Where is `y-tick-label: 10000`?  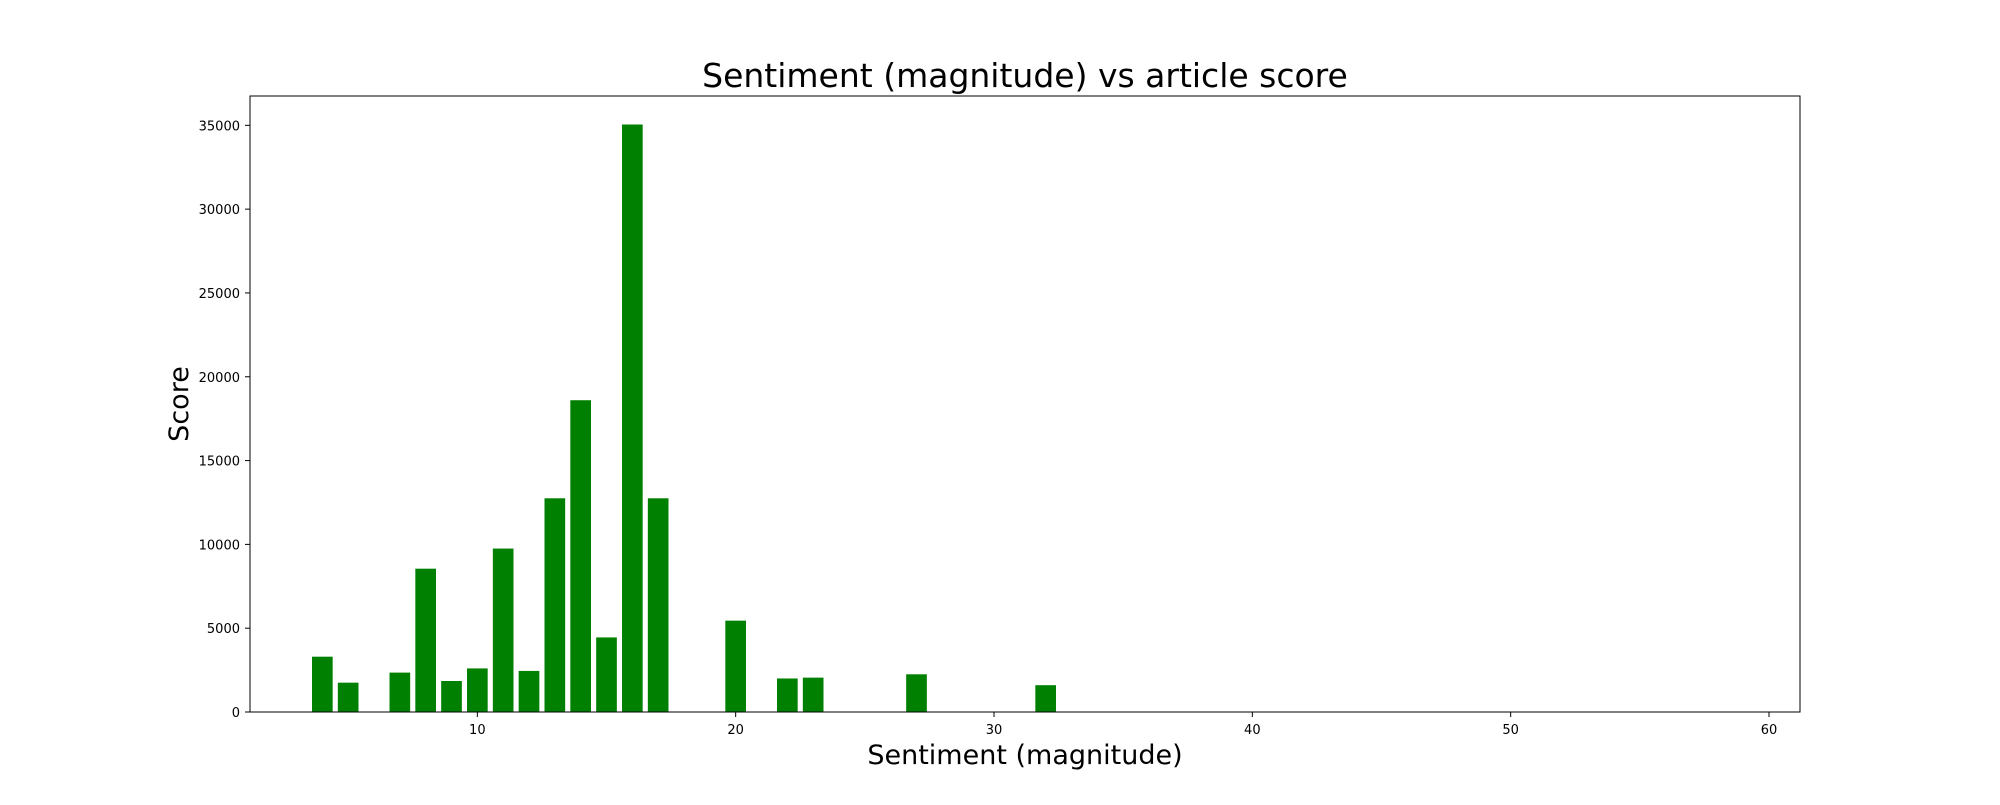 y-tick-label: 10000 is located at coordinates (219, 545).